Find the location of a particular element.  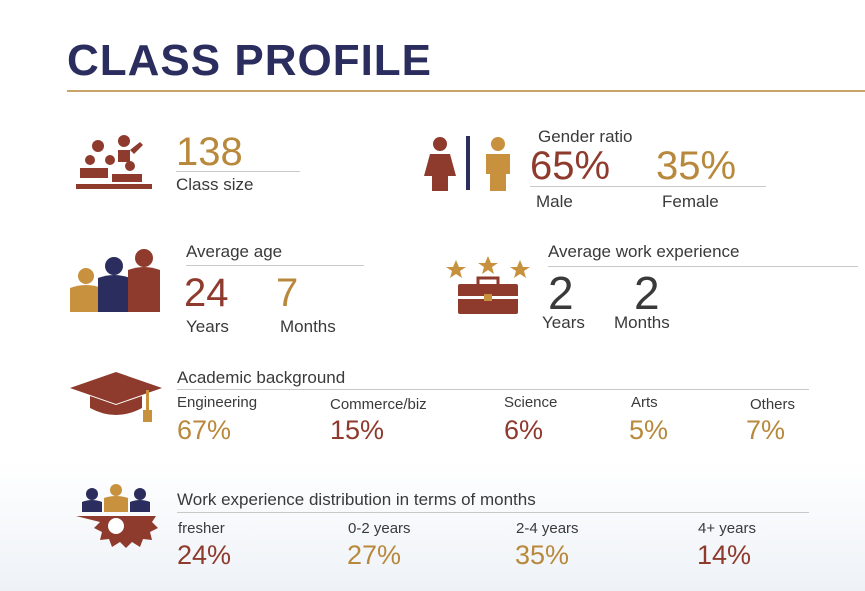

academic-value-arts: 5% is located at coordinates (649, 430).